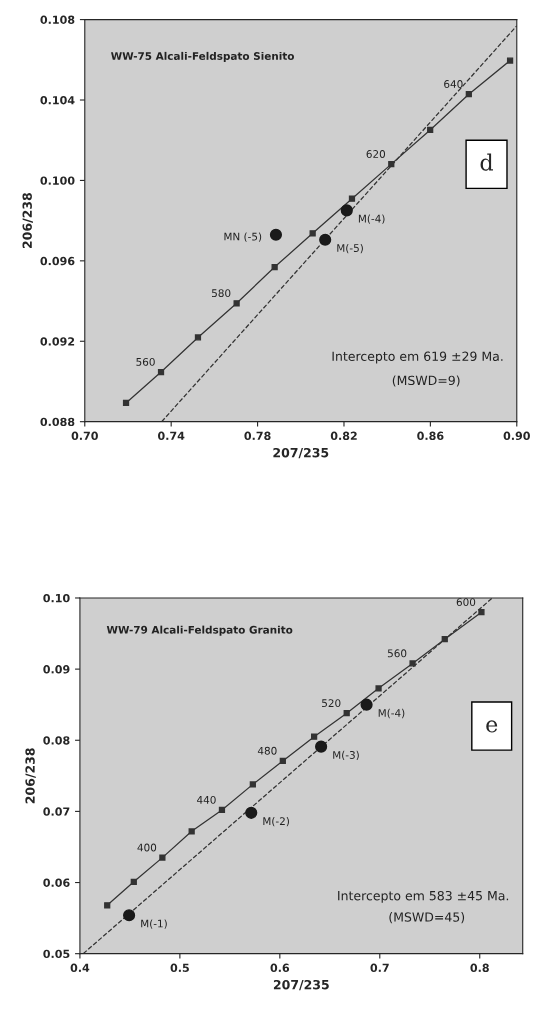 This screenshot has width=540, height=1031. I want to click on annotation: Intercepto em 583 ±45 Ma., so click(423, 896).